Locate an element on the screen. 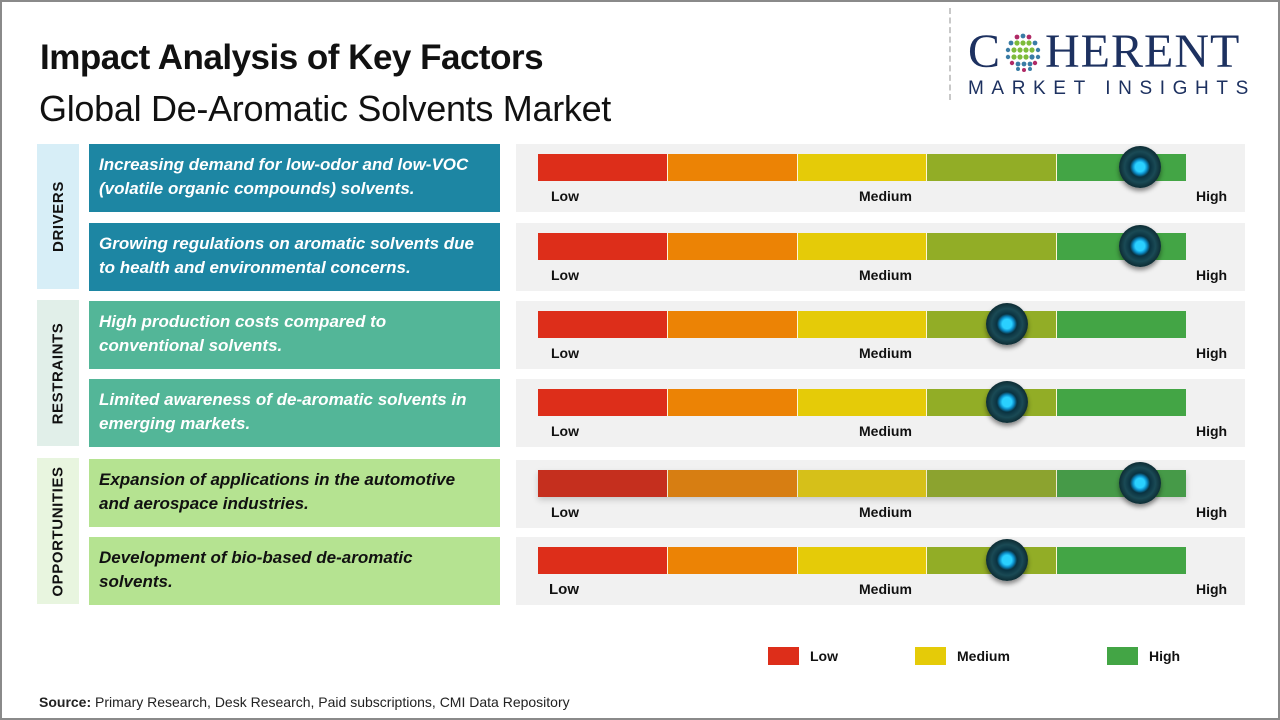 The width and height of the screenshot is (1280, 720). source-label: Source: is located at coordinates (65, 702).